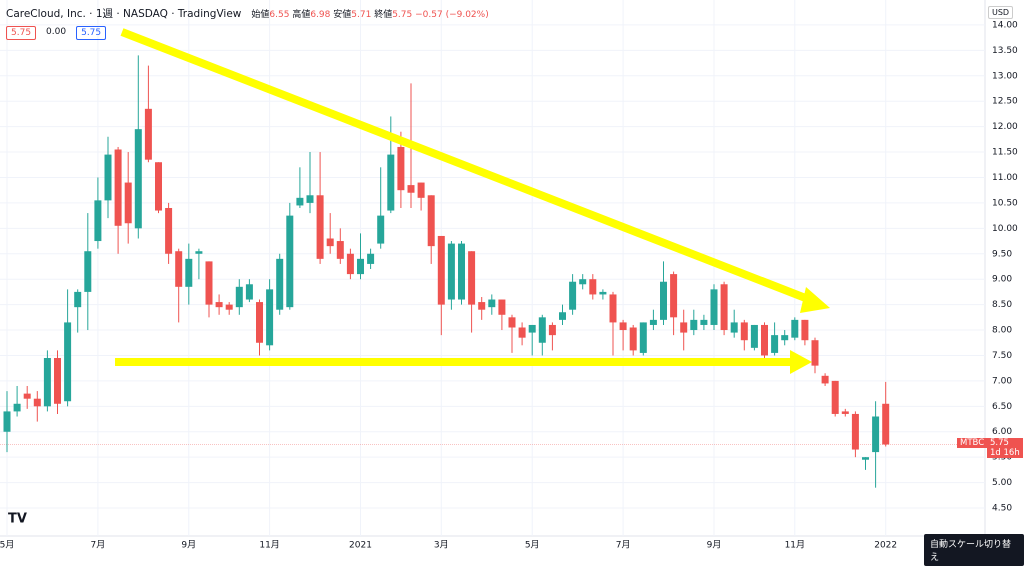 The height and width of the screenshot is (566, 1024). Describe the element at coordinates (1002, 254) in the screenshot. I see `y-tick-label: 9.50` at that location.